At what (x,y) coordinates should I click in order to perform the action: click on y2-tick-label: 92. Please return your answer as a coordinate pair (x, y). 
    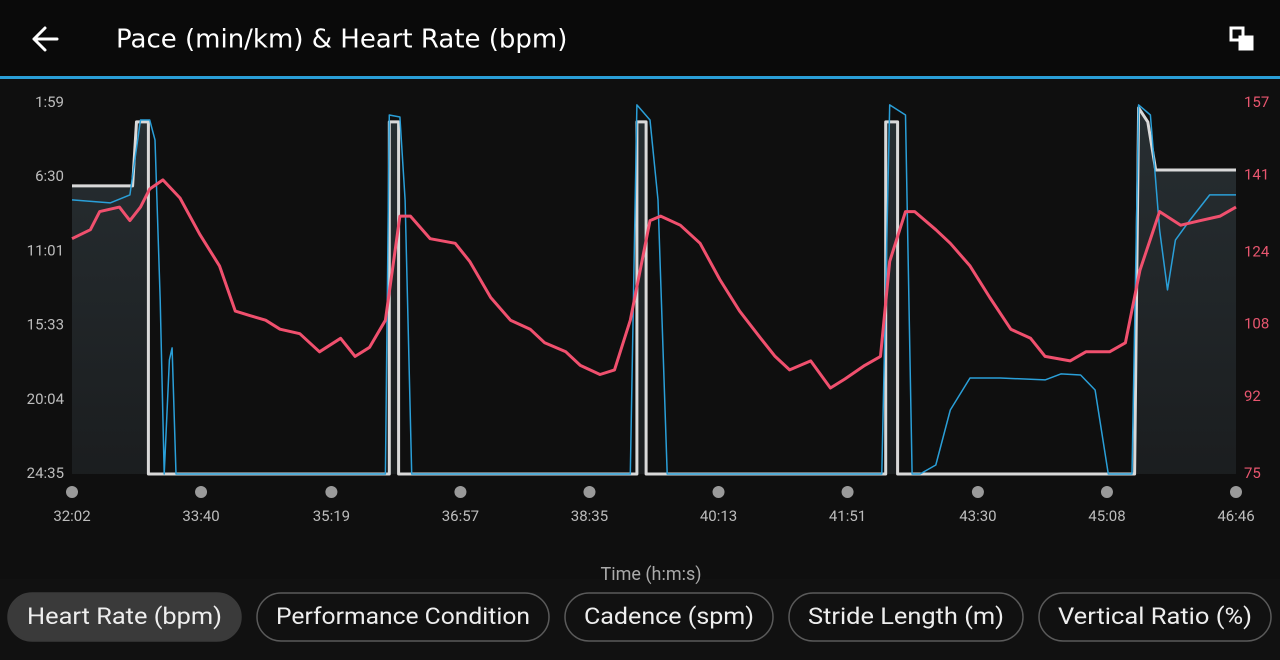
    Looking at the image, I should click on (1252, 396).